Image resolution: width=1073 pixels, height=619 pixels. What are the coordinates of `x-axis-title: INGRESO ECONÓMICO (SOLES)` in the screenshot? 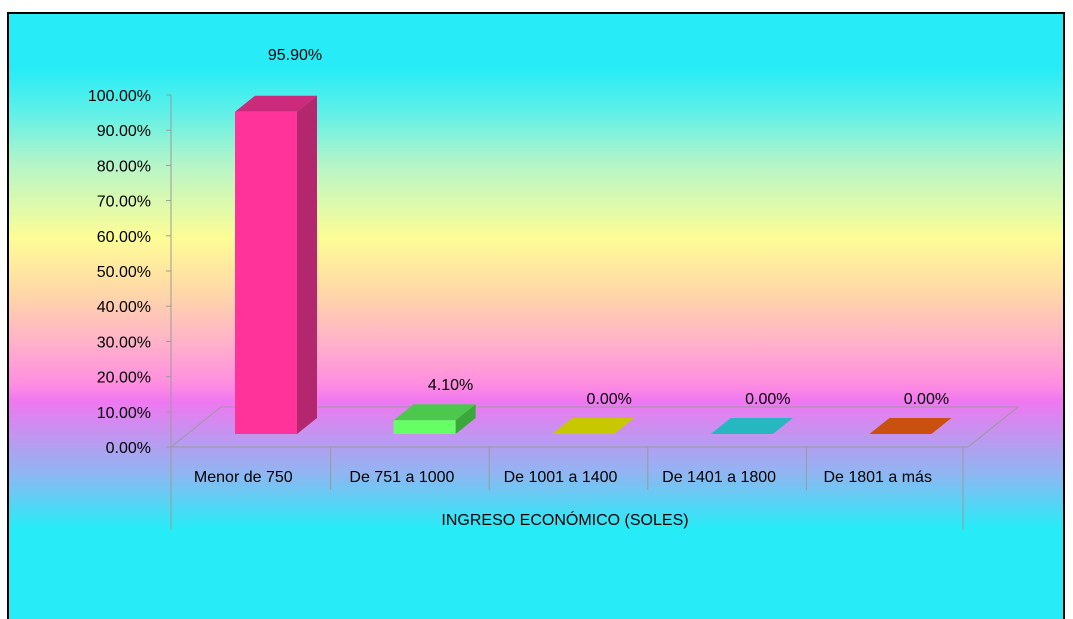 It's located at (564, 519).